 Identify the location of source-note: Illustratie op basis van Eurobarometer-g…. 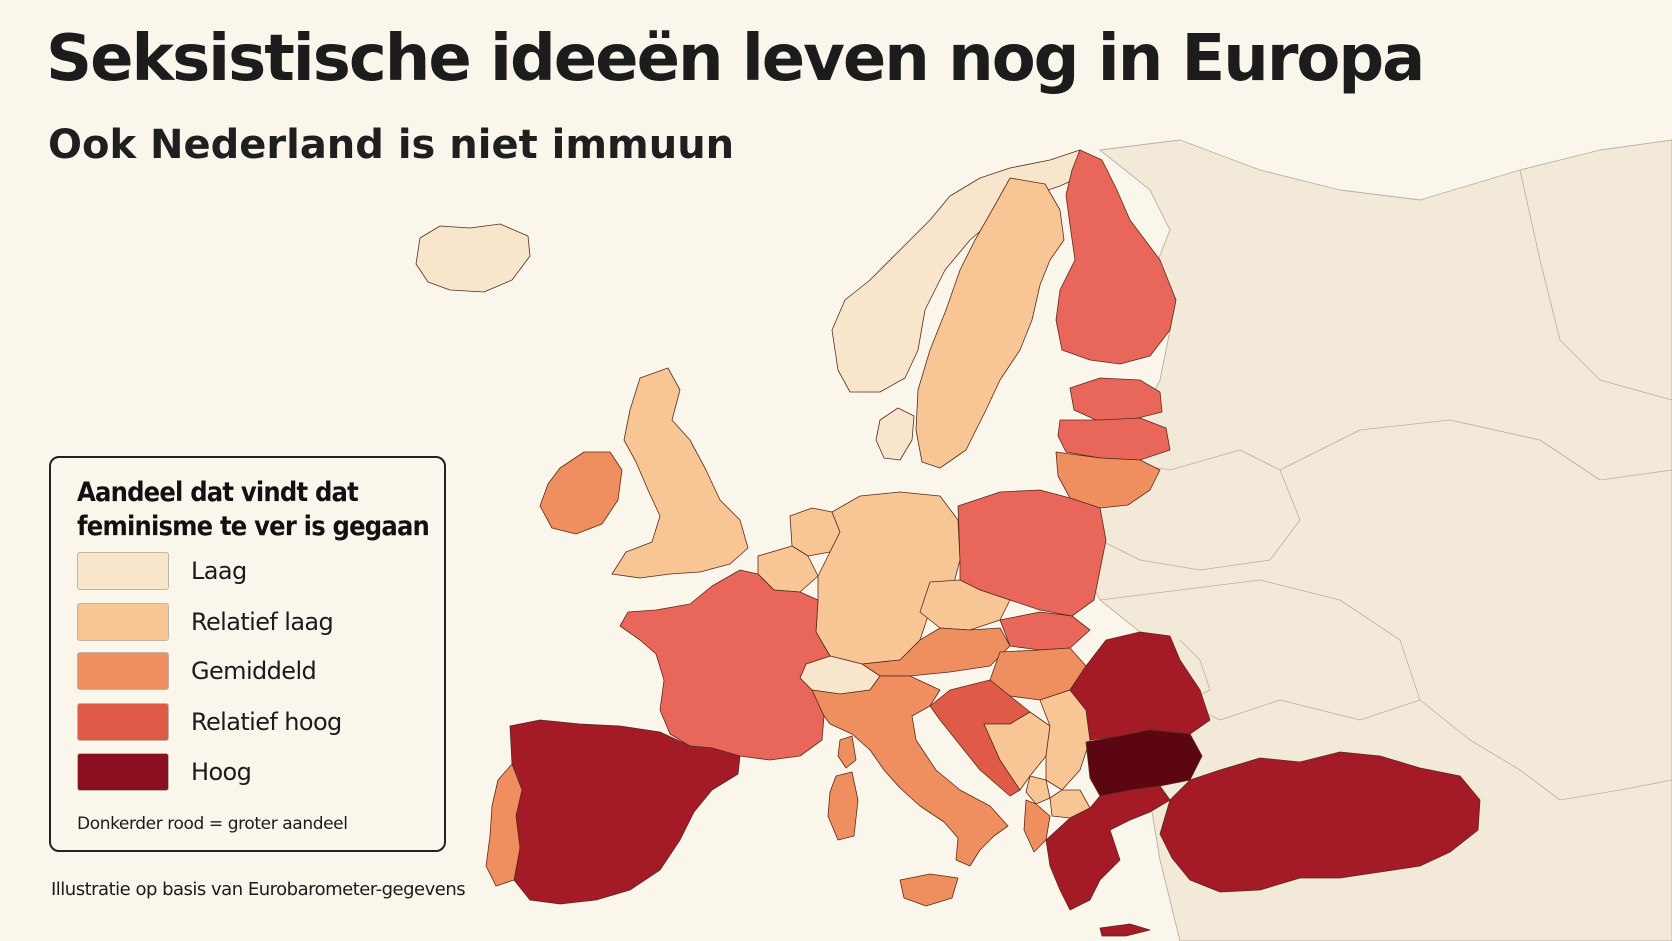
(258, 889).